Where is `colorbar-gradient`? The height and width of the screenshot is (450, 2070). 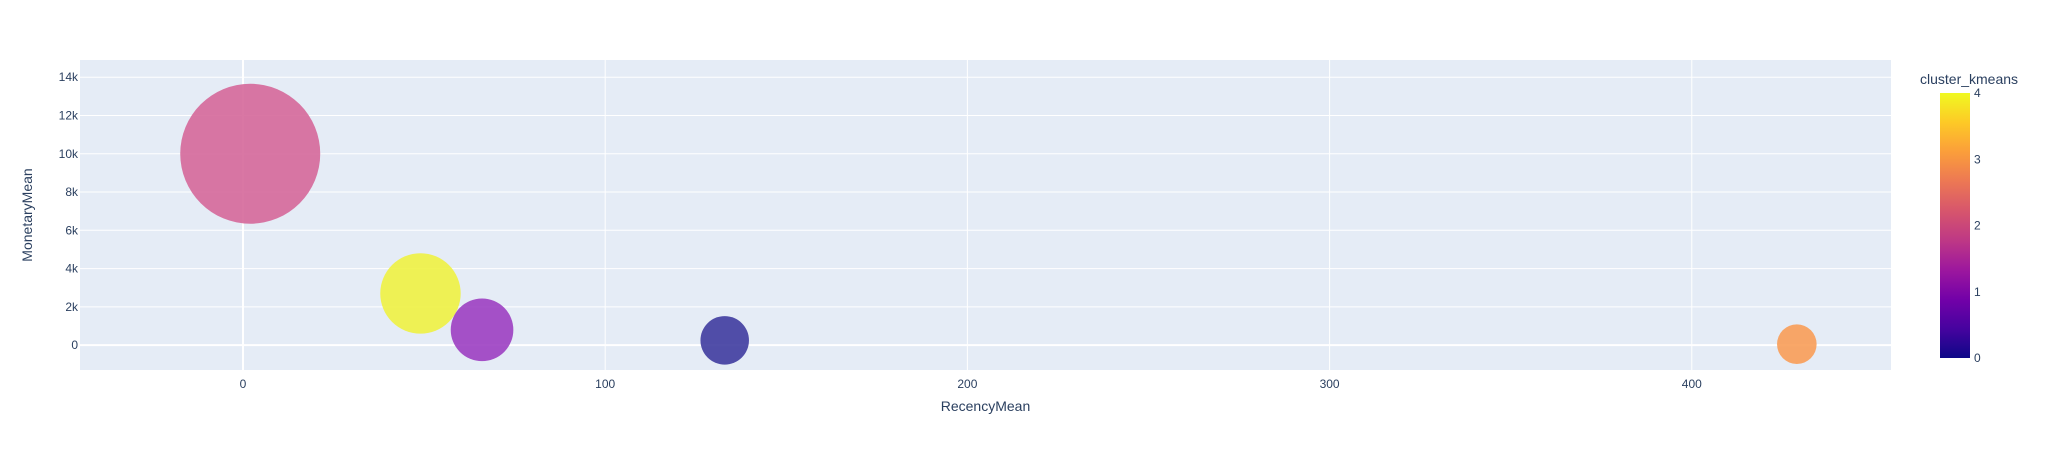 colorbar-gradient is located at coordinates (1955, 225).